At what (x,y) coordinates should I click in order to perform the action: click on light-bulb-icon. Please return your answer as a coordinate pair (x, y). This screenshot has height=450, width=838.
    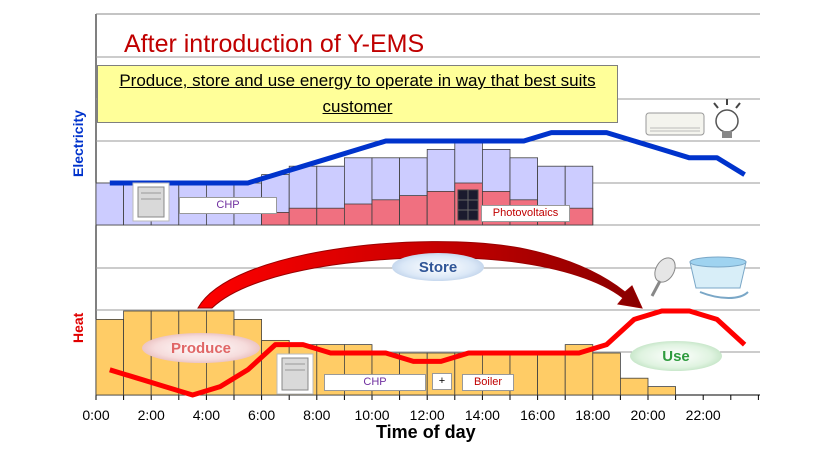
    Looking at the image, I should click on (727, 118).